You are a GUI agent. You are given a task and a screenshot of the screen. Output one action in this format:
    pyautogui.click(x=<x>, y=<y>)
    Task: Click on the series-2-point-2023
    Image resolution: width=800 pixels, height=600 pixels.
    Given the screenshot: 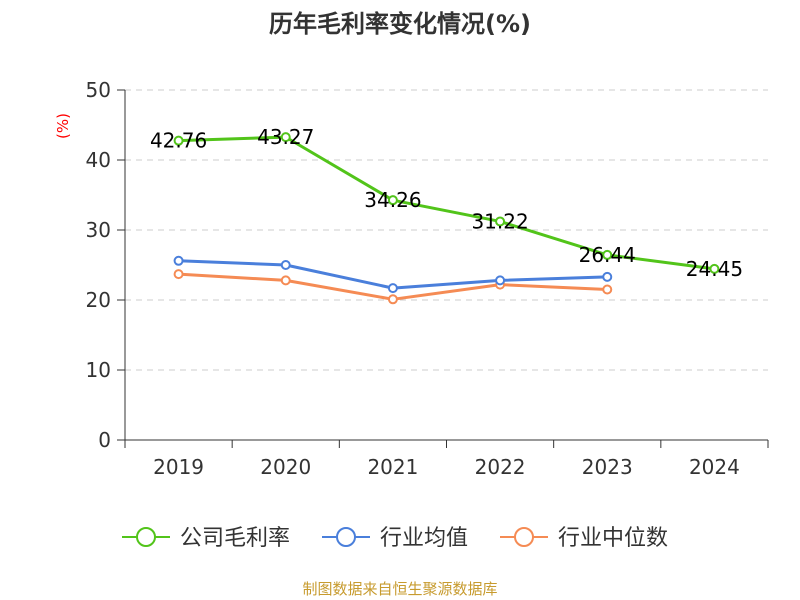 What is the action you would take?
    pyautogui.click(x=607, y=289)
    